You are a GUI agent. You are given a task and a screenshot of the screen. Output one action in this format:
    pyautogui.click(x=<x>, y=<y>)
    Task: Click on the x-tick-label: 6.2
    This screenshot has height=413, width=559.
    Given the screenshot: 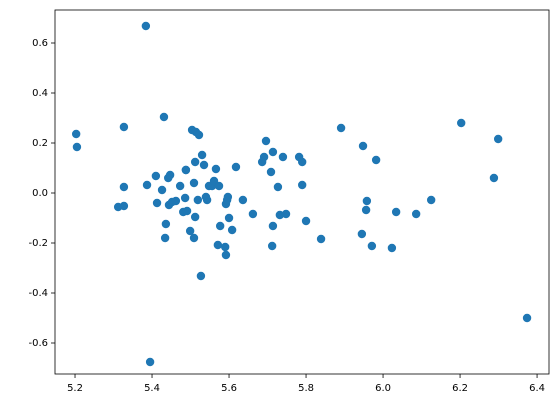 What is the action you would take?
    pyautogui.click(x=460, y=388)
    